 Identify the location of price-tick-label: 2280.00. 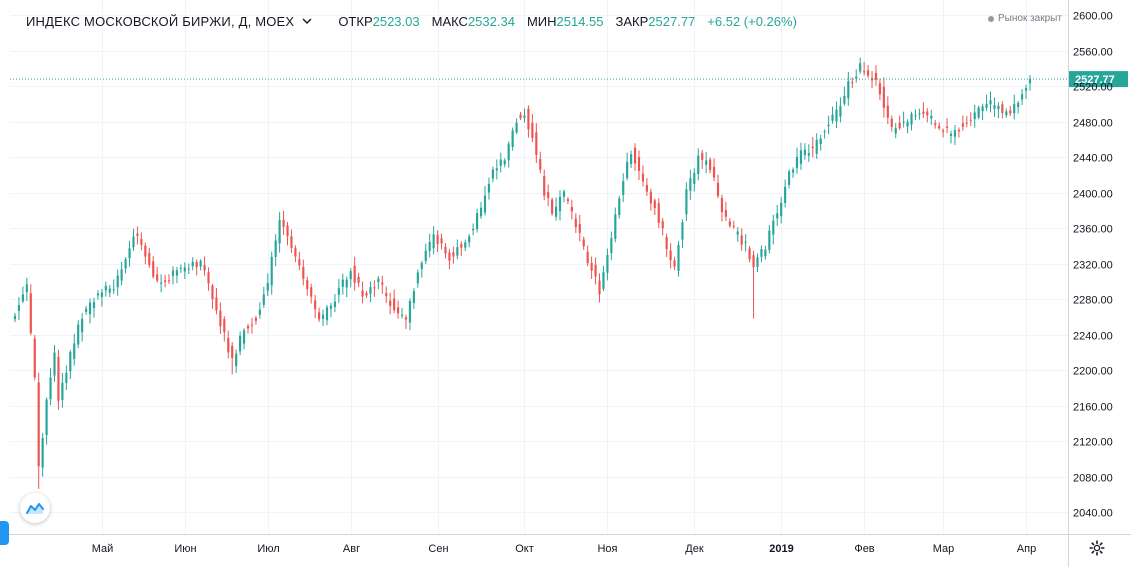
(1093, 301).